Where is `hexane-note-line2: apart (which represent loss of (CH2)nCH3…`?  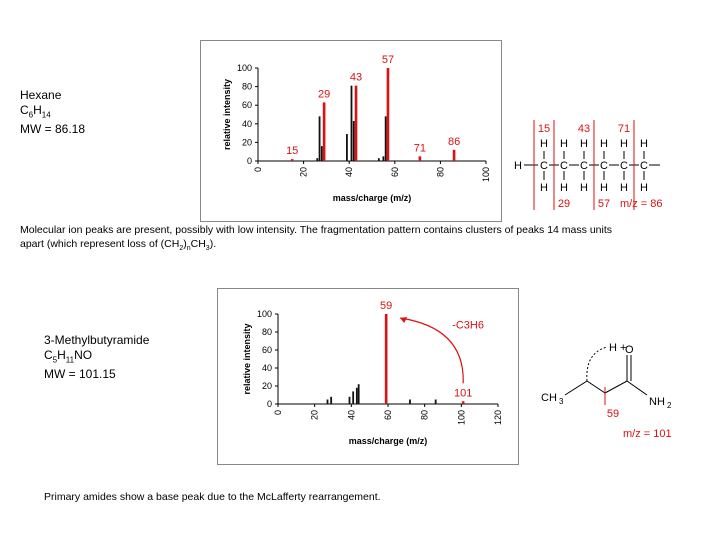
hexane-note-line2: apart (which represent loss of (CH2)nCH3… is located at coordinates (118, 245).